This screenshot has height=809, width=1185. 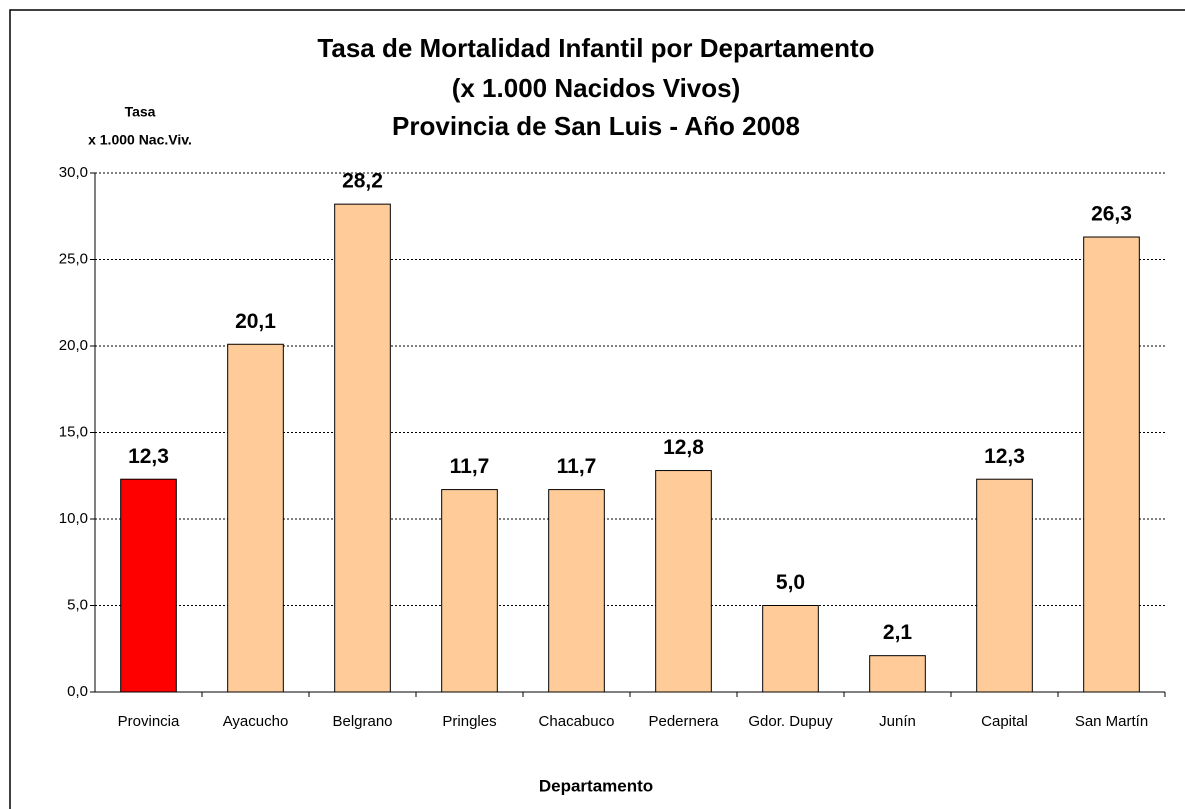 I want to click on y-axis-label: Tasa, so click(x=140, y=112).